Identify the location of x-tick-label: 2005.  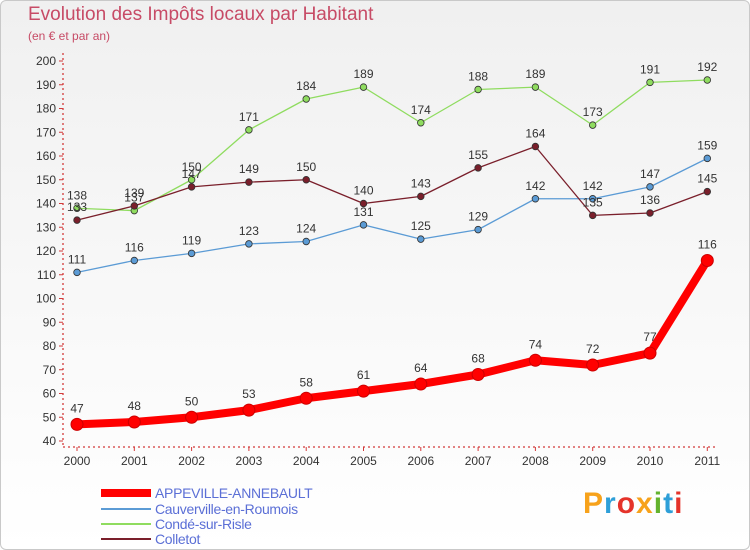
(363, 461).